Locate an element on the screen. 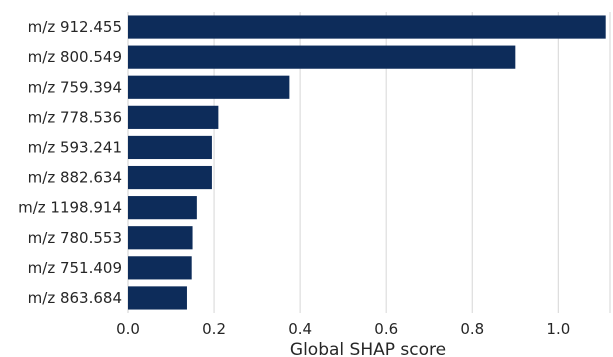  x-tick-label: 0.4 is located at coordinates (300, 329).